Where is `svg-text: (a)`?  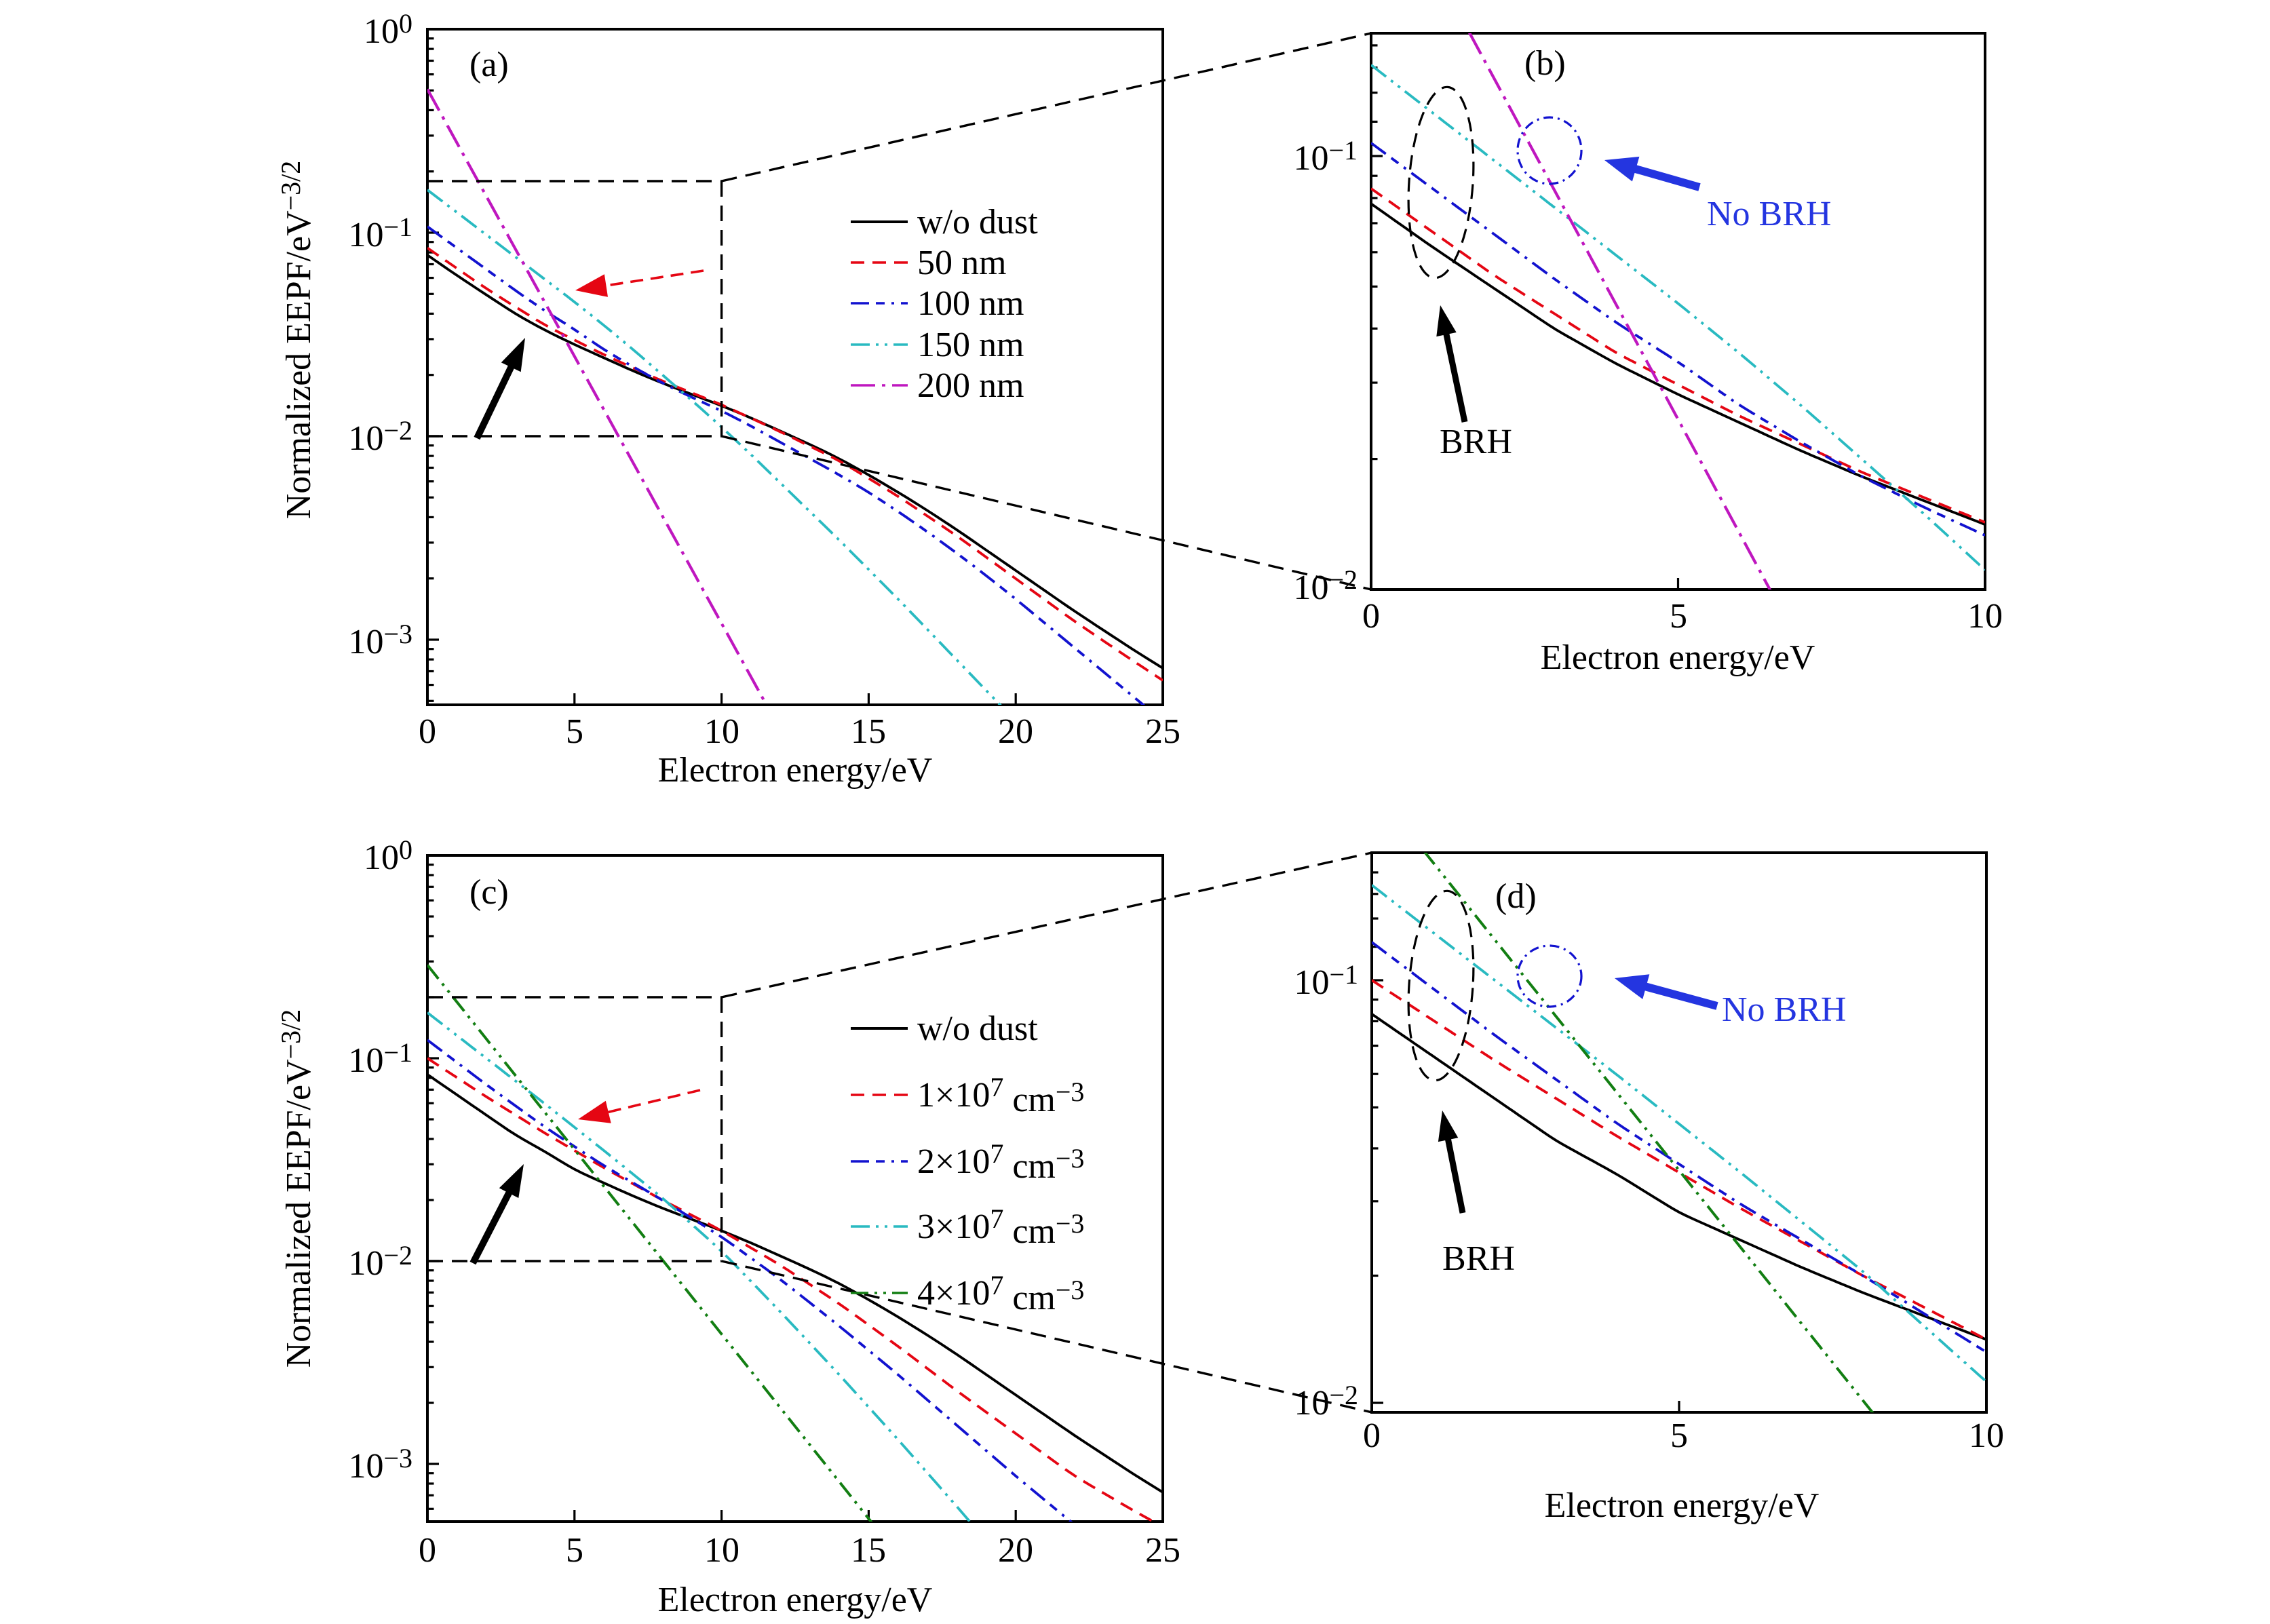
svg-text: (a) is located at coordinates (489, 64).